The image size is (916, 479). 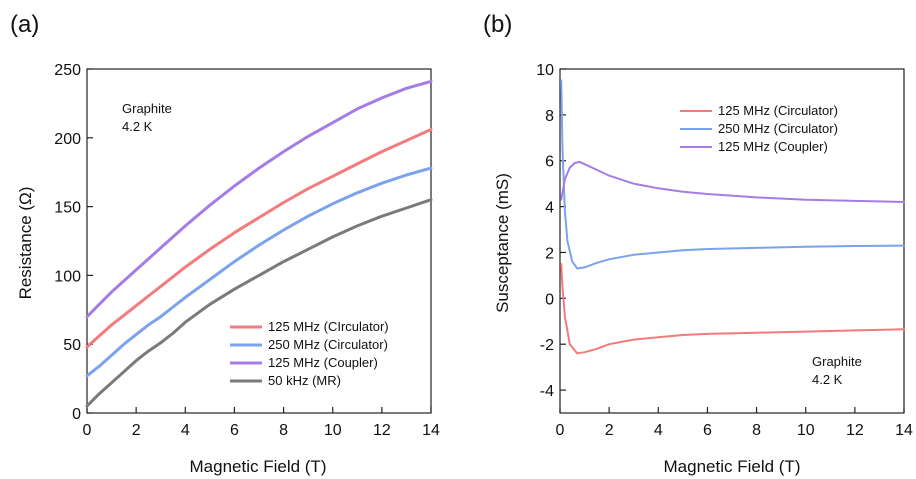 I want to click on panel-a-xlabel: Magnetic Field (T), so click(x=258, y=466).